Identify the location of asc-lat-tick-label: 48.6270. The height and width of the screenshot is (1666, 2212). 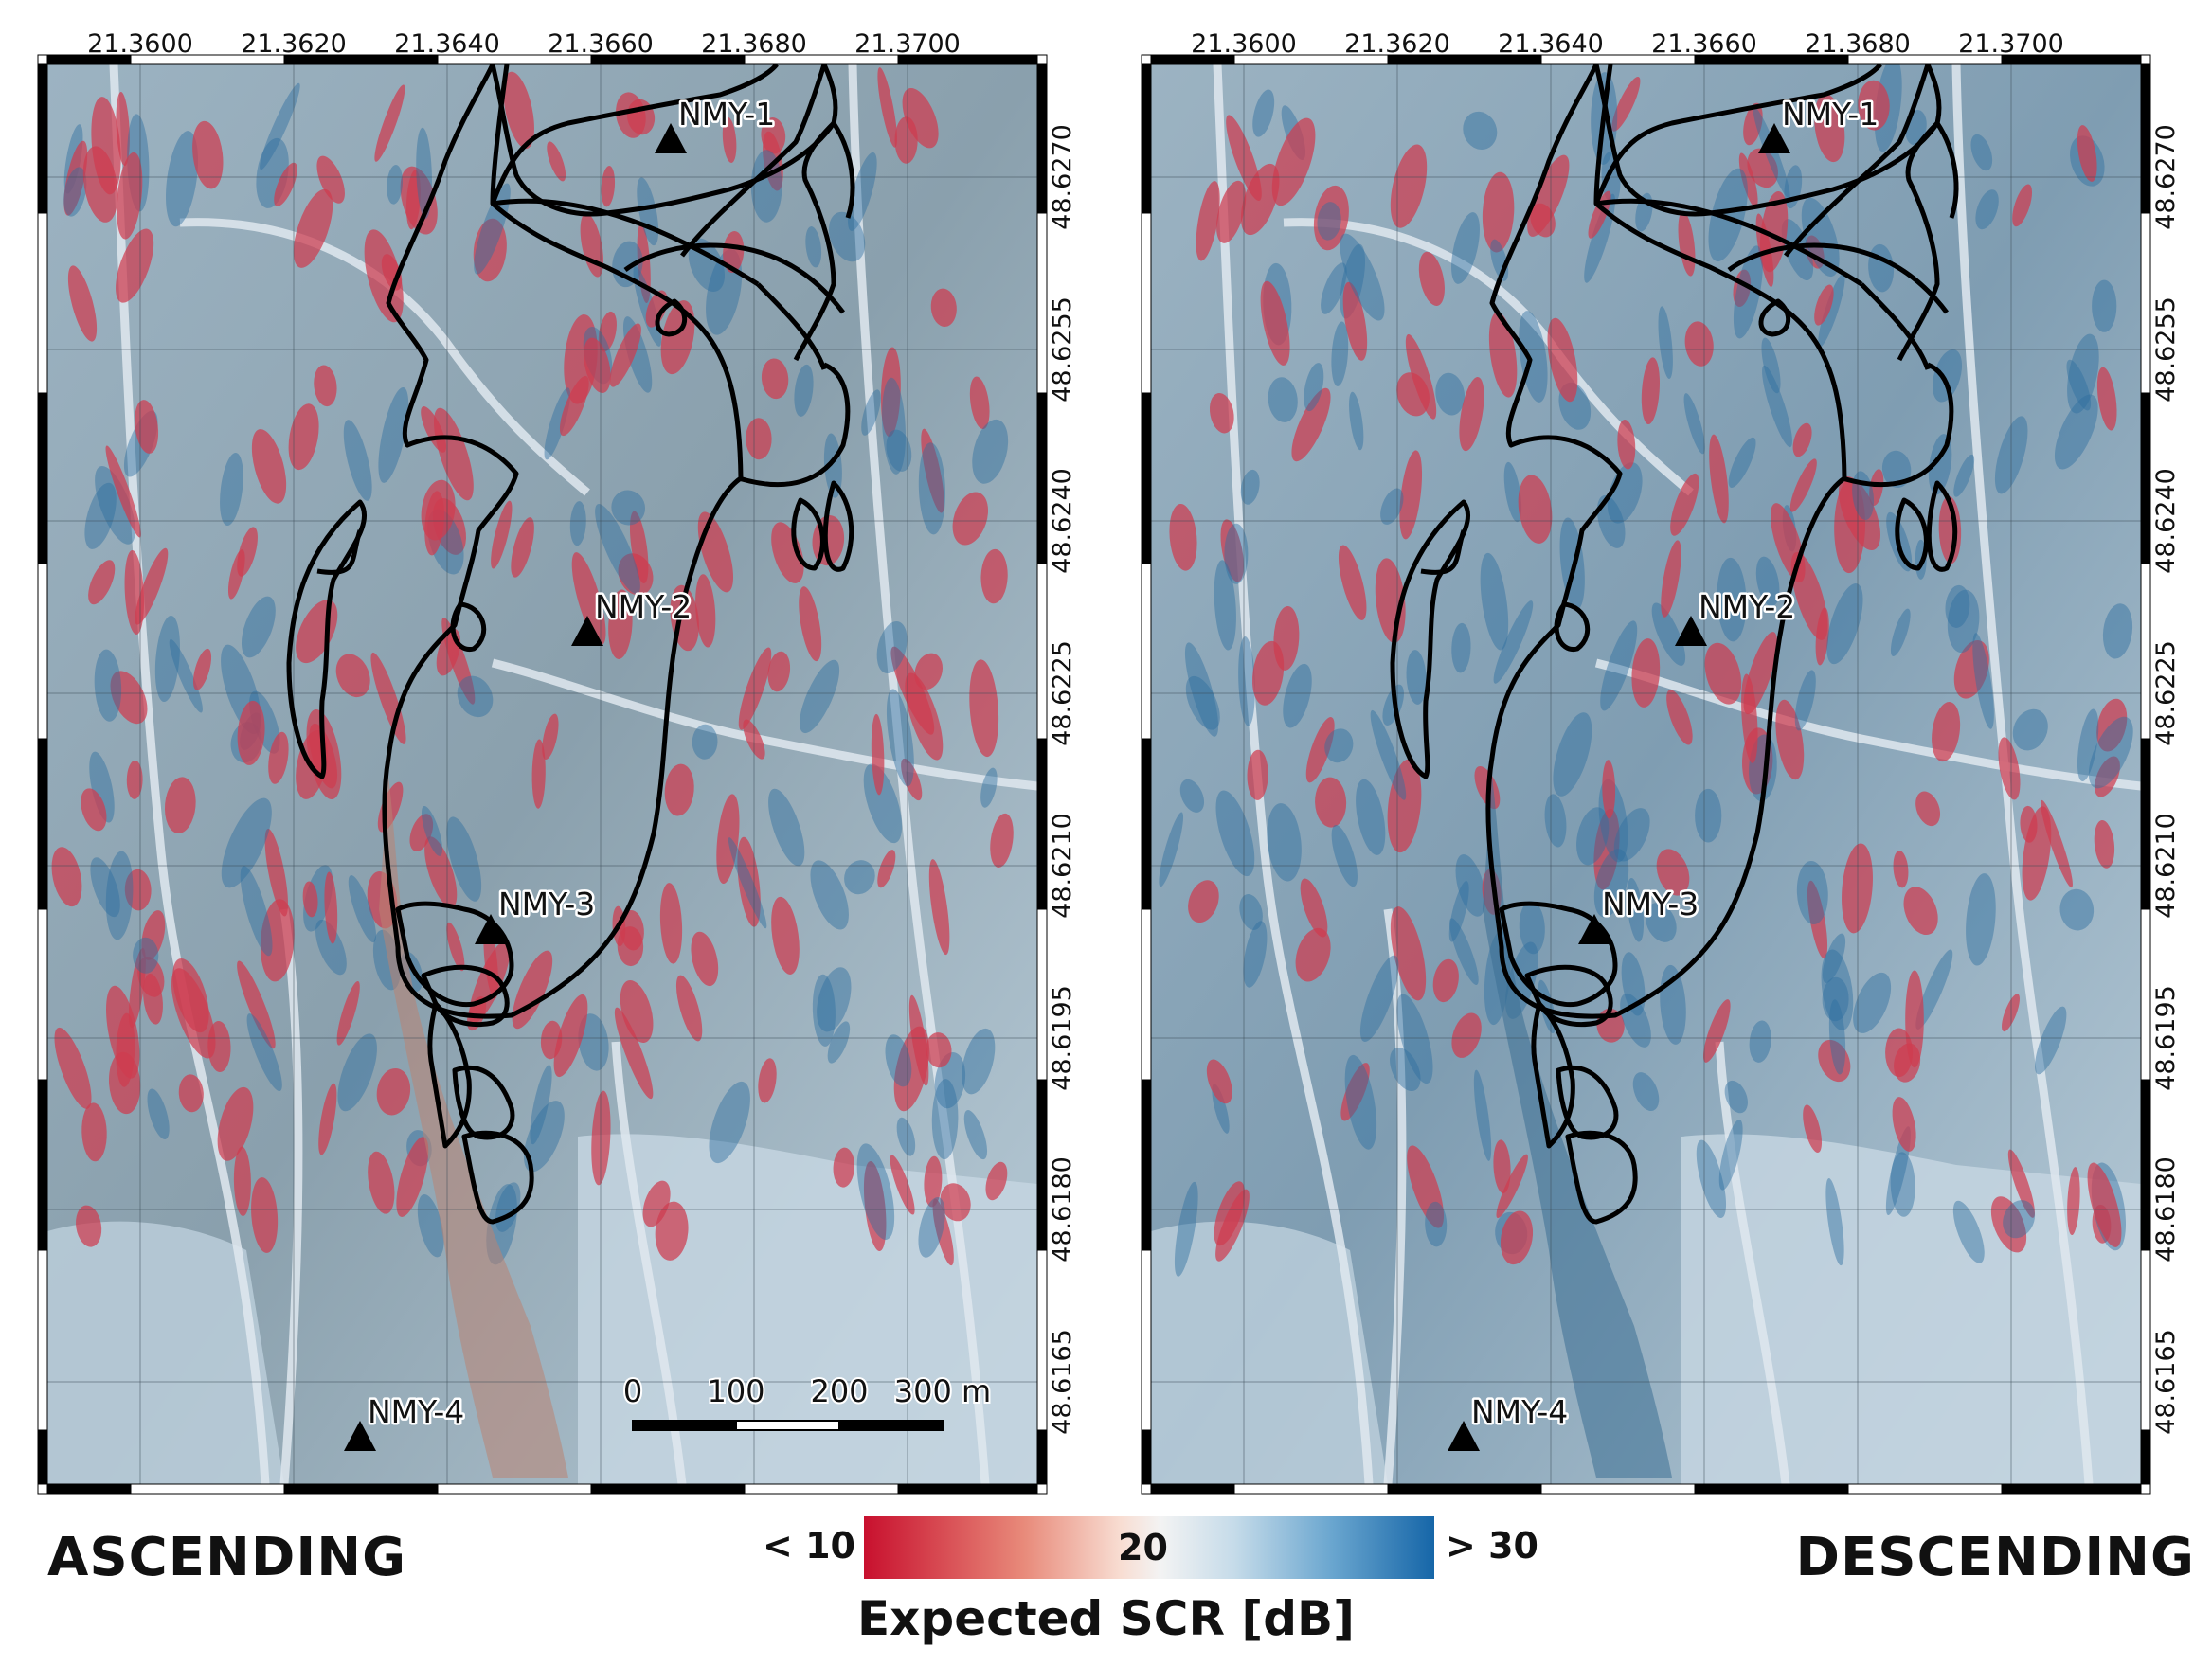
(1063, 177).